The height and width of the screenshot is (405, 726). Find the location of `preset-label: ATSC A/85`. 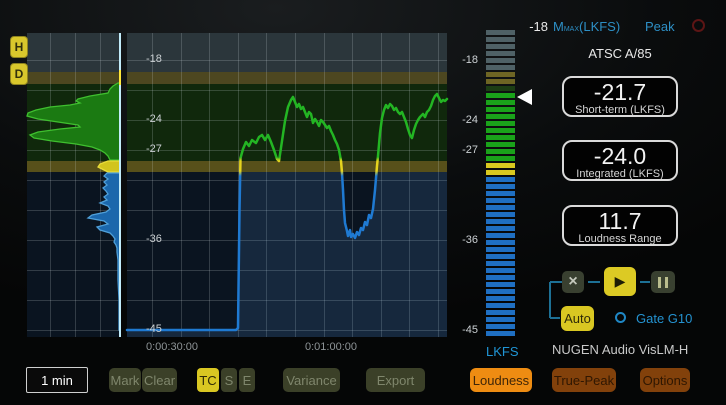

preset-label: ATSC A/85 is located at coordinates (620, 53).